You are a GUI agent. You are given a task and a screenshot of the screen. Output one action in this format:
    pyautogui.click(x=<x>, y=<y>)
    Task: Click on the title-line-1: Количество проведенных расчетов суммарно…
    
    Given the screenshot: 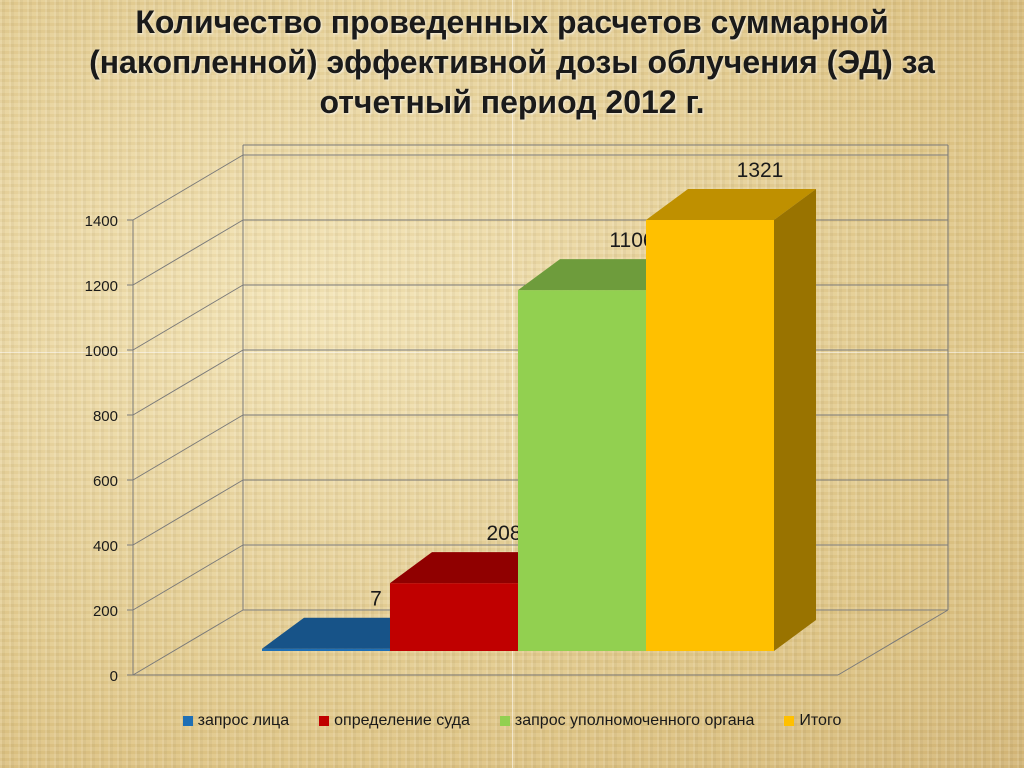 What is the action you would take?
    pyautogui.click(x=512, y=22)
    